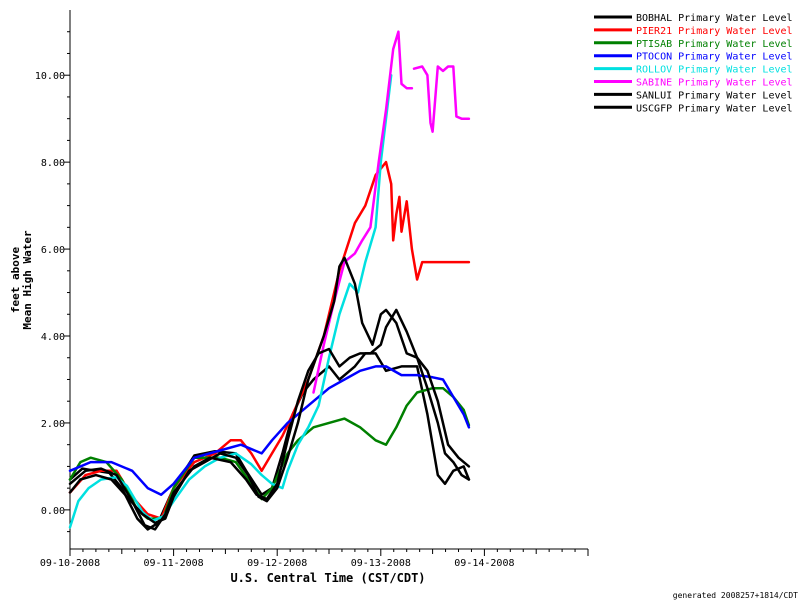 This screenshot has width=800, height=604. I want to click on generated-footer: generated 2008257+1814/CDT, so click(735, 595).